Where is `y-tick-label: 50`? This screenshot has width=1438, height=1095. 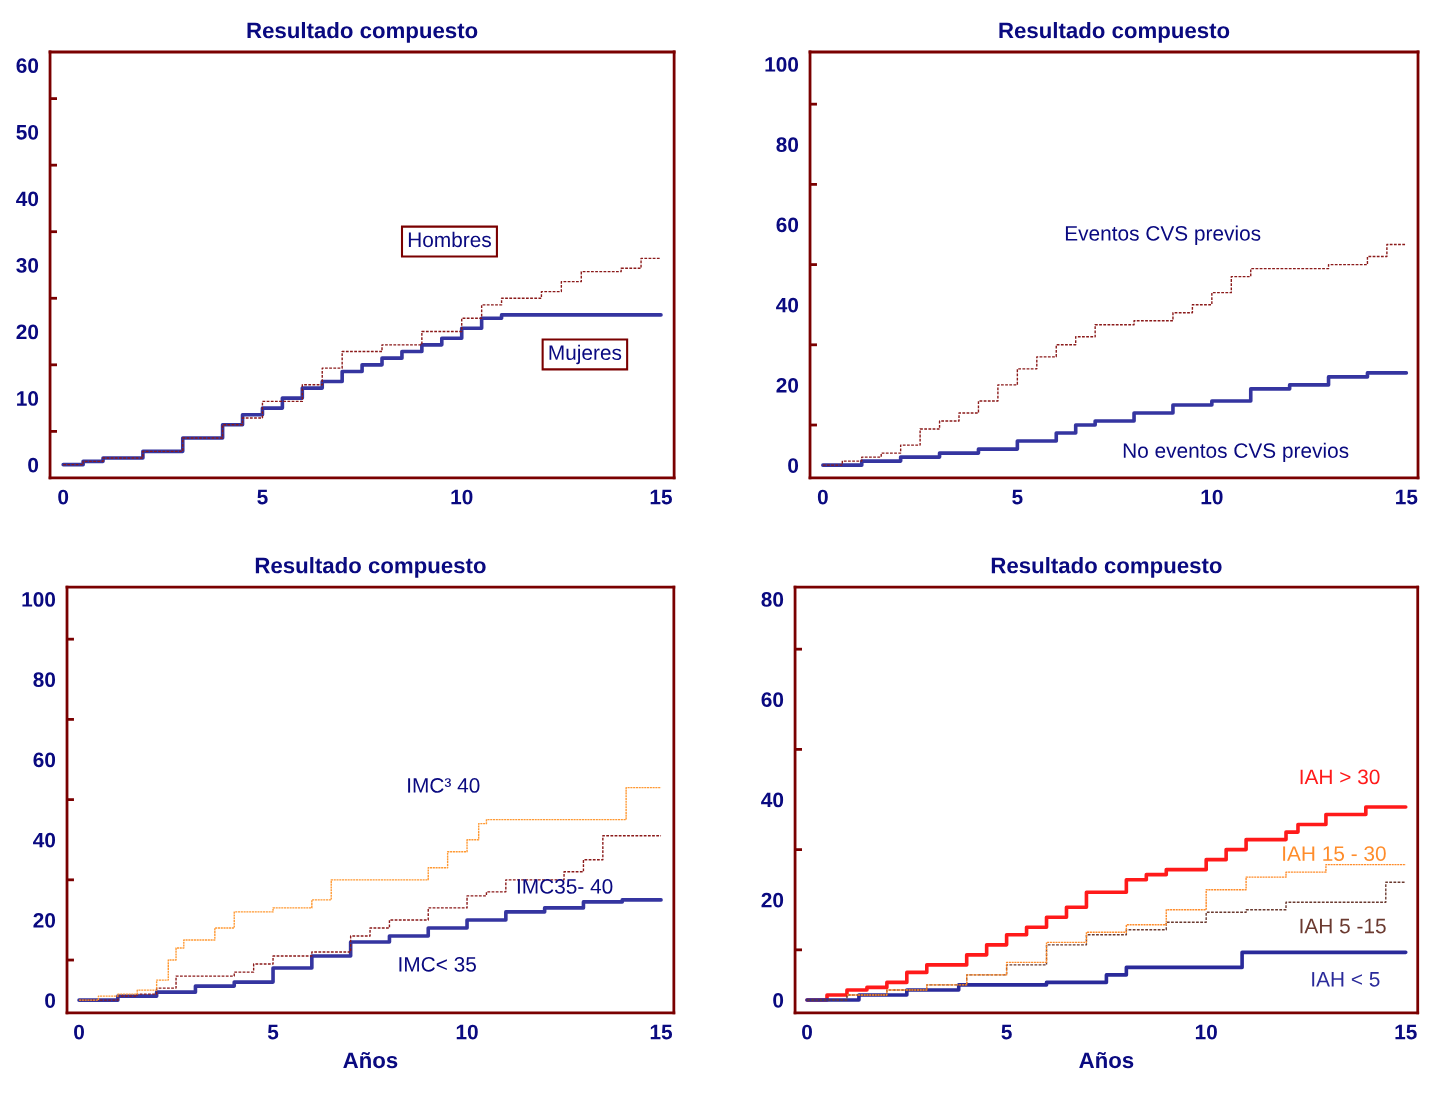 y-tick-label: 50 is located at coordinates (27, 132).